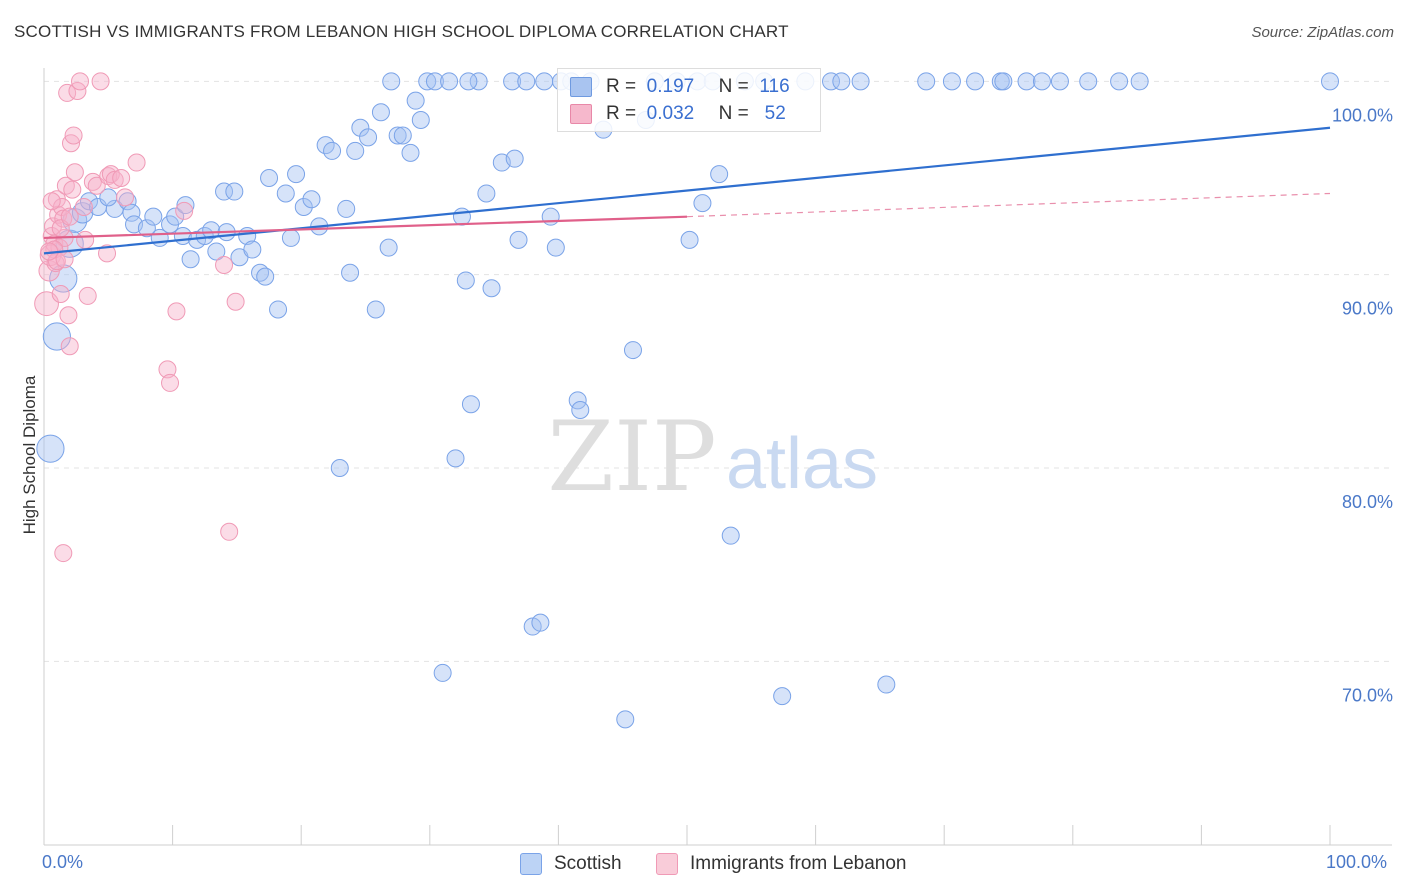 The height and width of the screenshot is (892, 1406). I want to click on watermark-atlas: atlas, so click(802, 464).